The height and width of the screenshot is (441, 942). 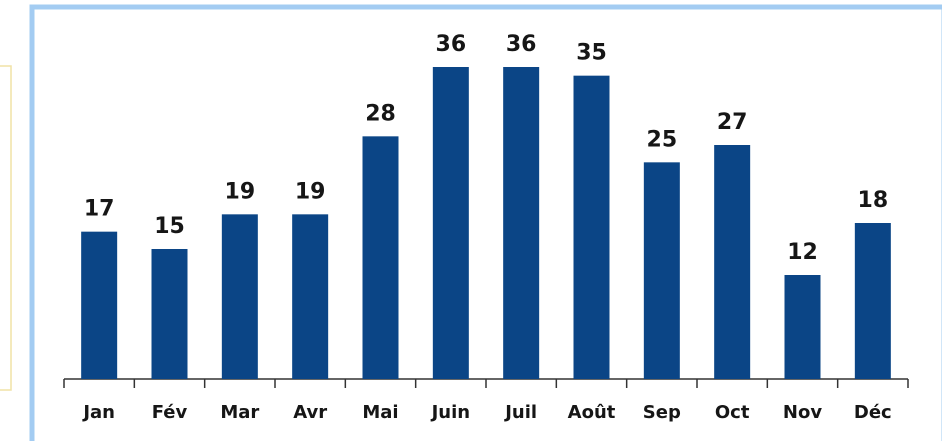 I want to click on side-panel, so click(x=6, y=228).